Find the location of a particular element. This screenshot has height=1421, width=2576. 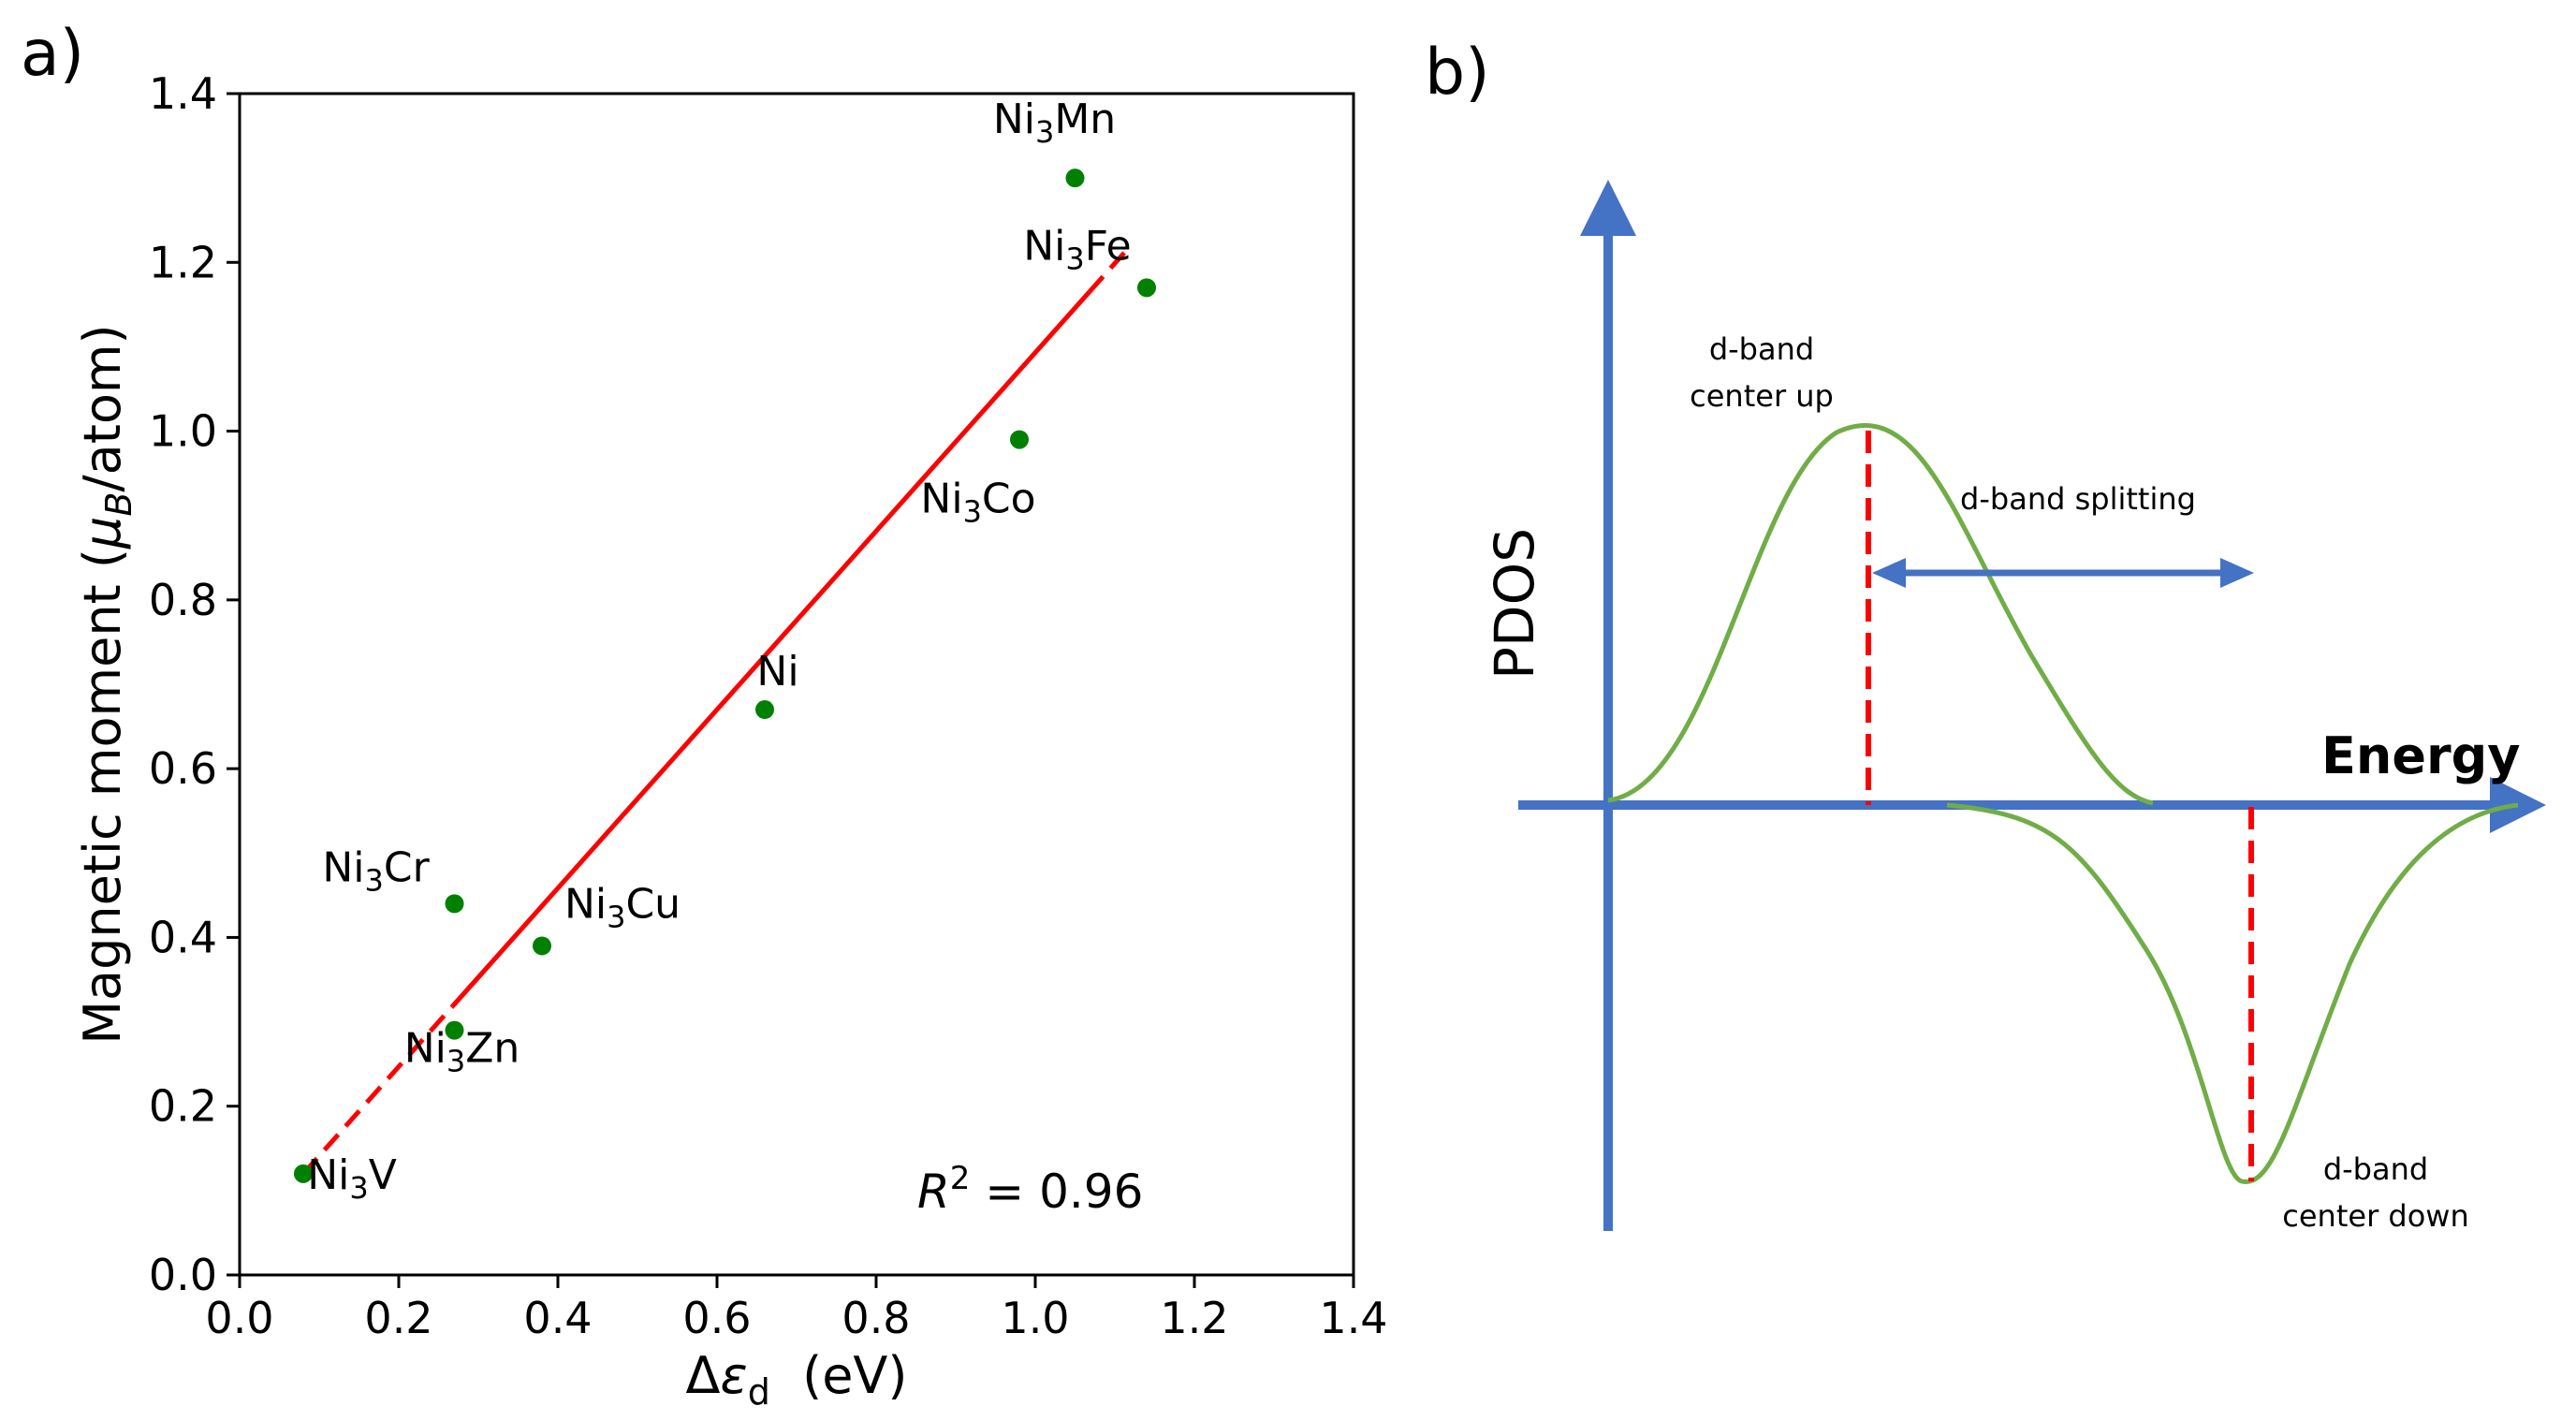

x-tick-label: 0.6 is located at coordinates (716, 1318).